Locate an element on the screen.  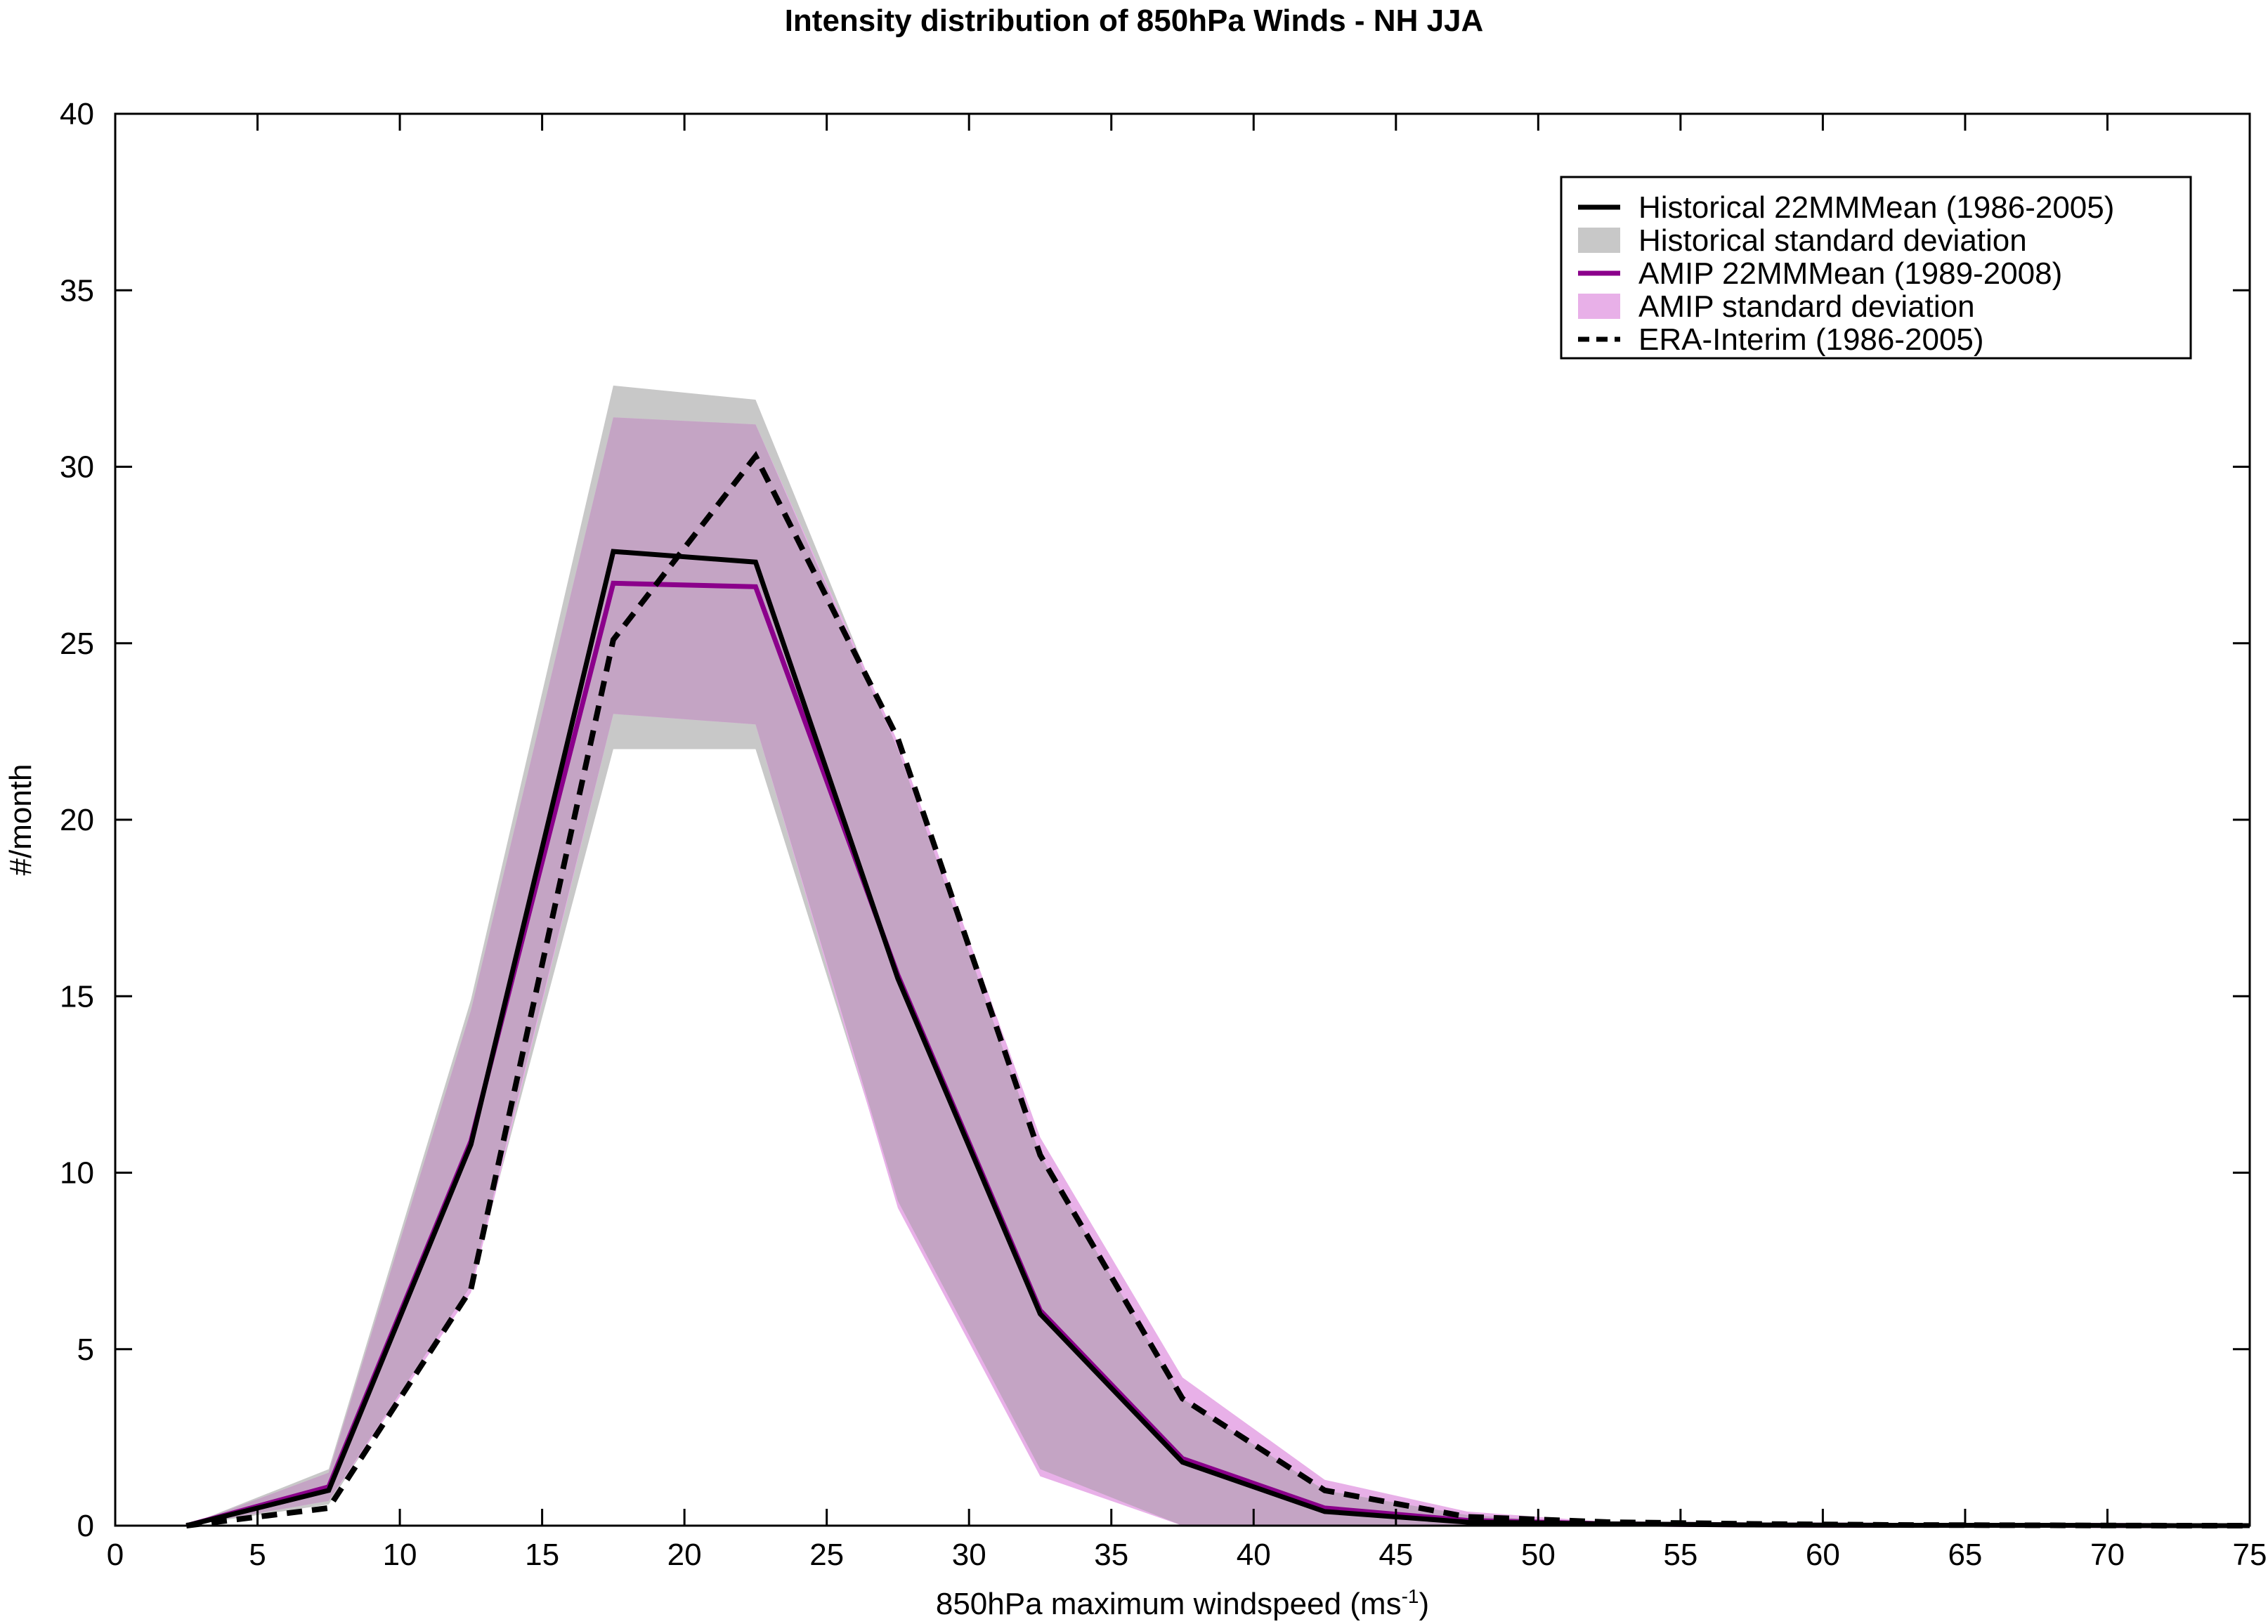
legend-label: AMIP 22MMMean (1989-2008) is located at coordinates (1850, 273).